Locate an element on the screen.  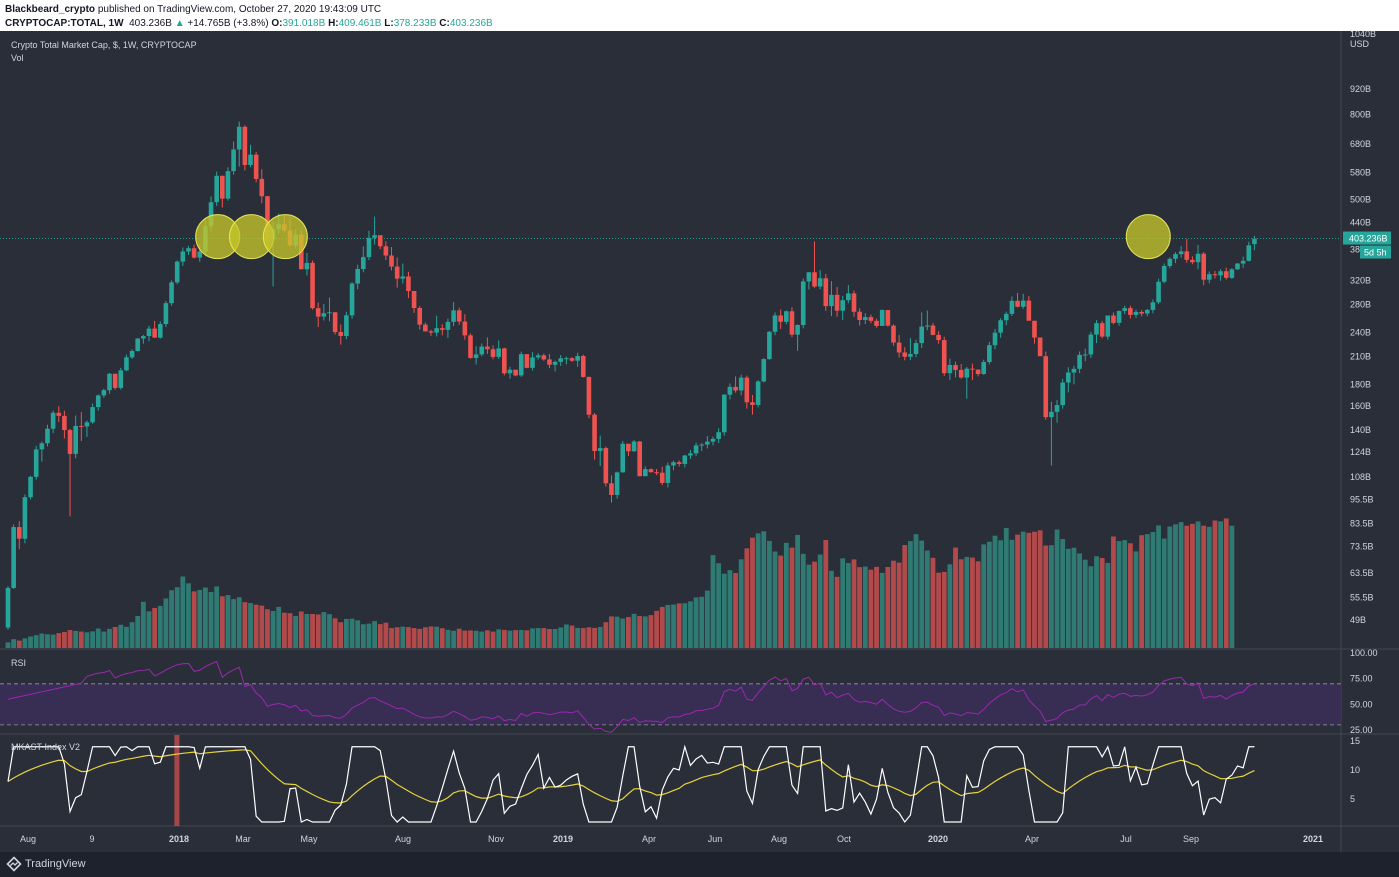
time-axis-label: Sep is located at coordinates (1191, 839).